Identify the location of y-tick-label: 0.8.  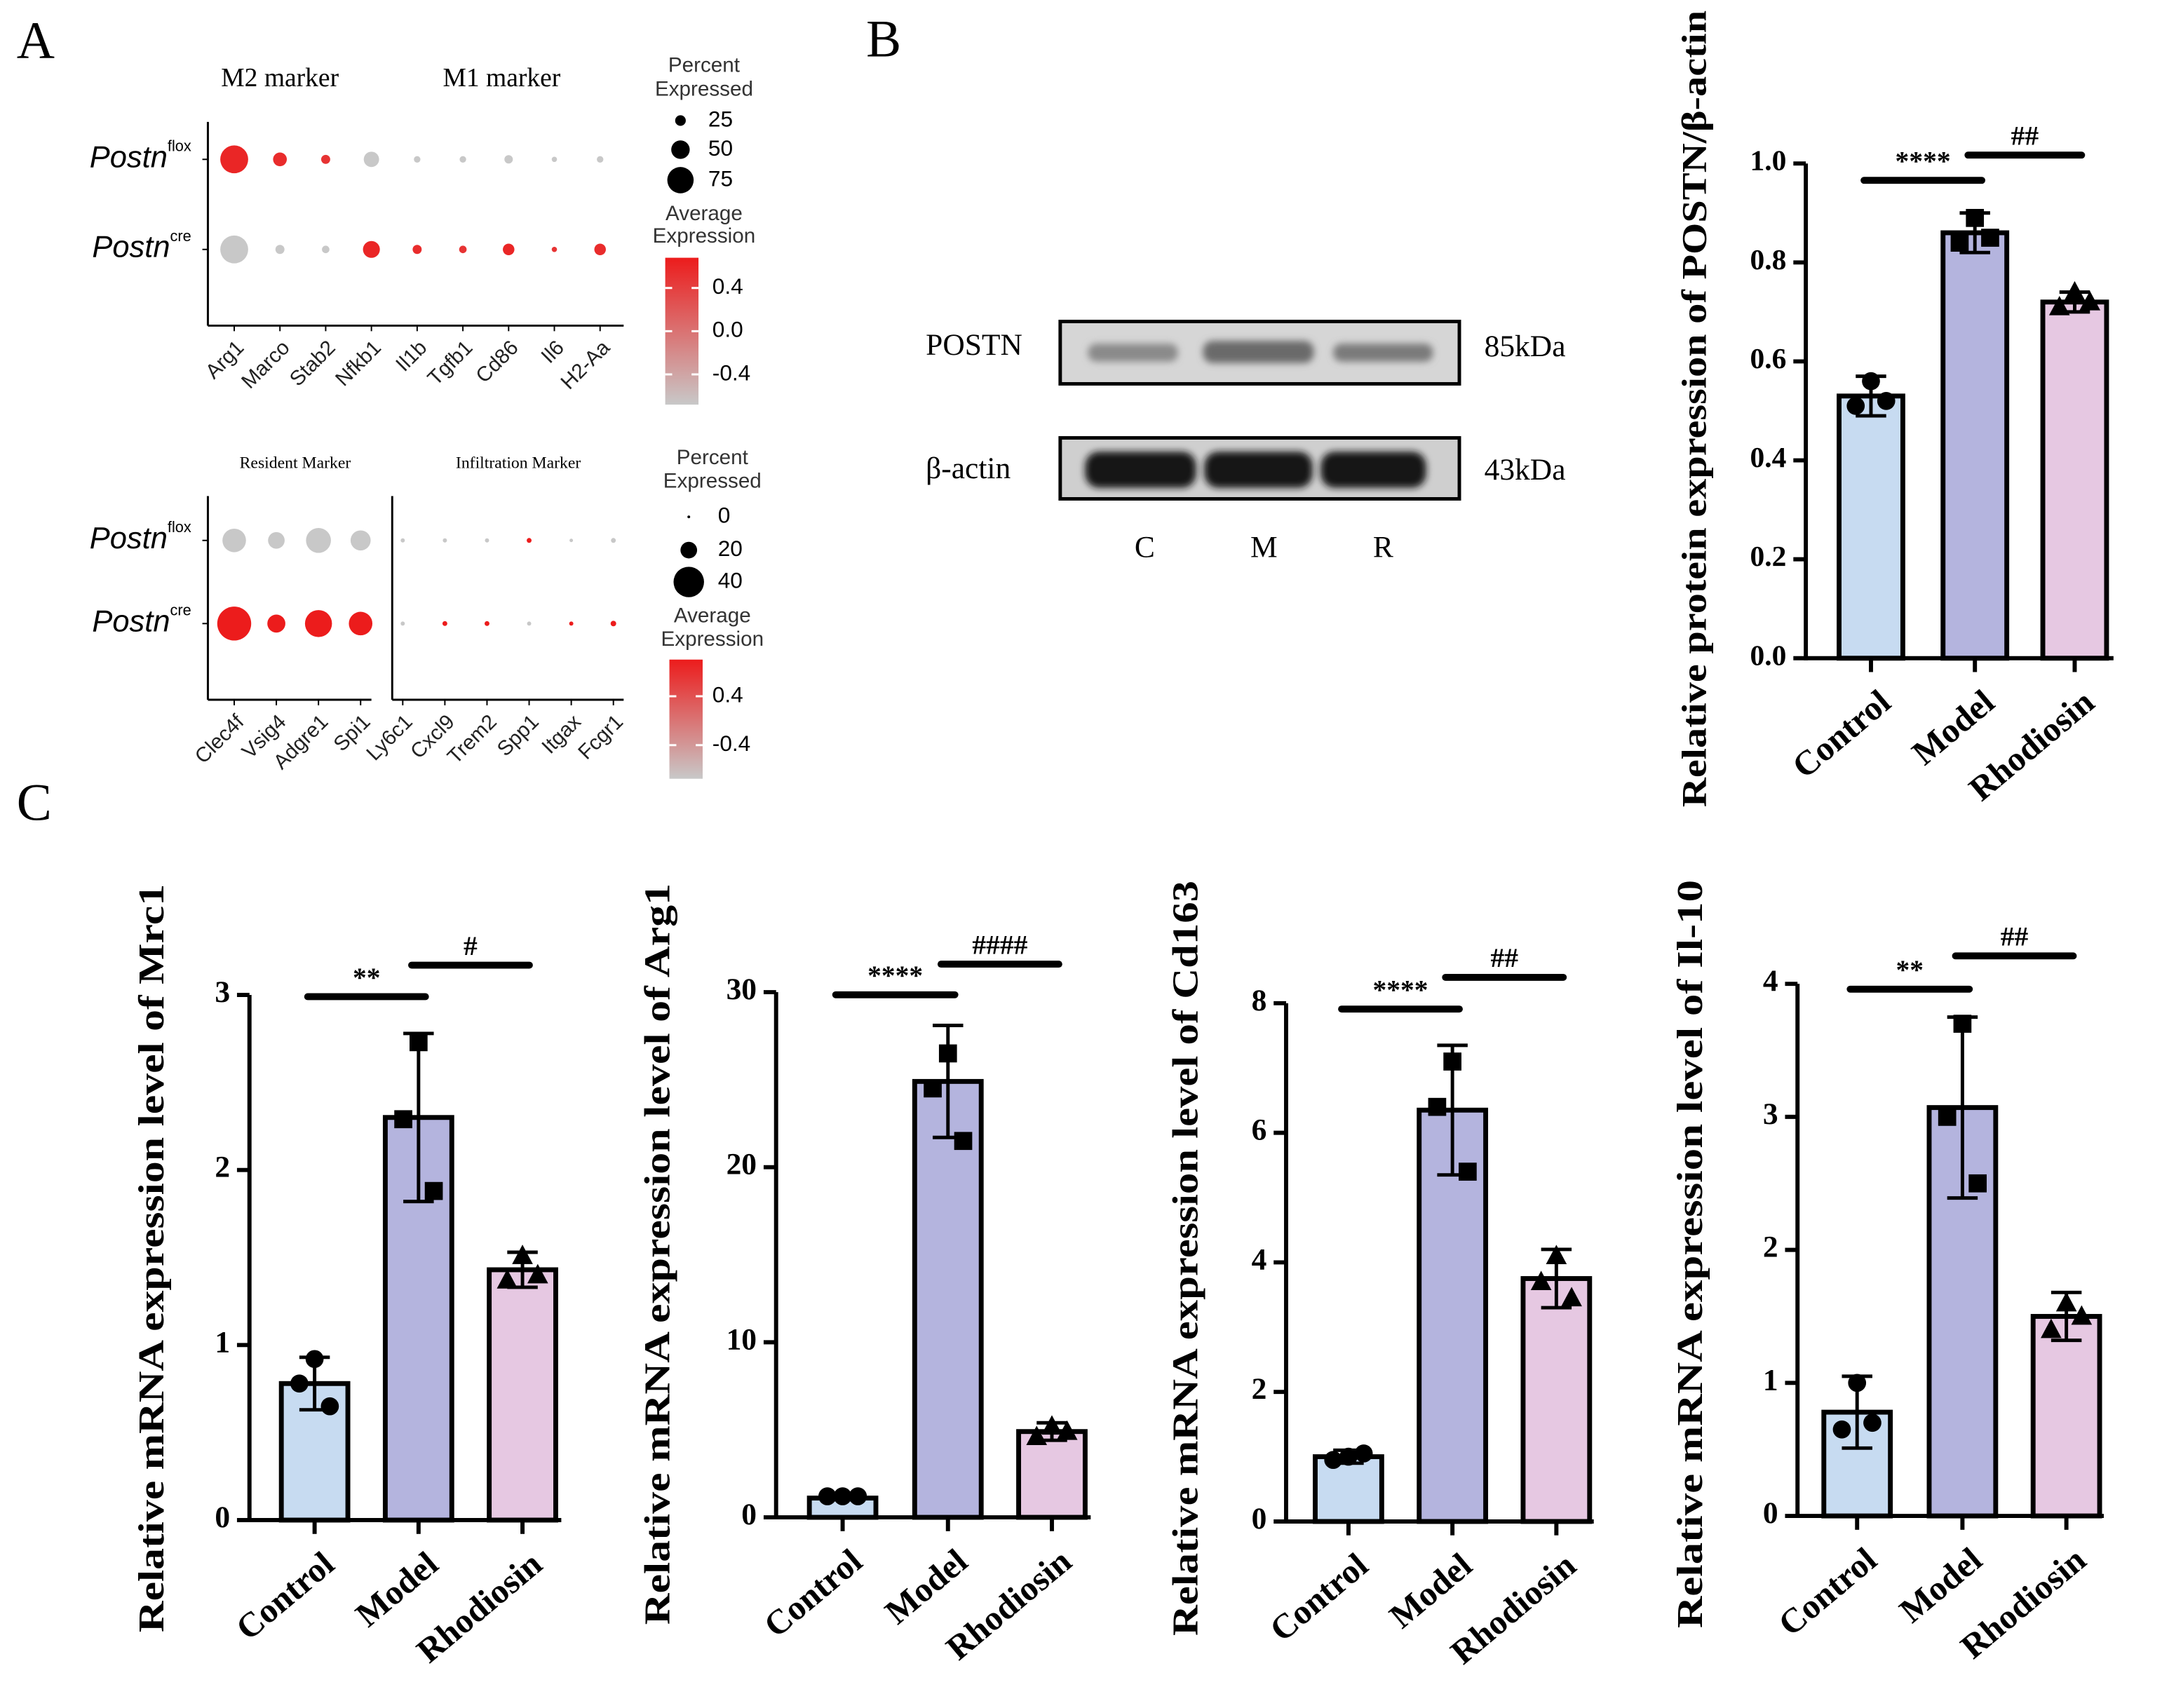
(1768, 259).